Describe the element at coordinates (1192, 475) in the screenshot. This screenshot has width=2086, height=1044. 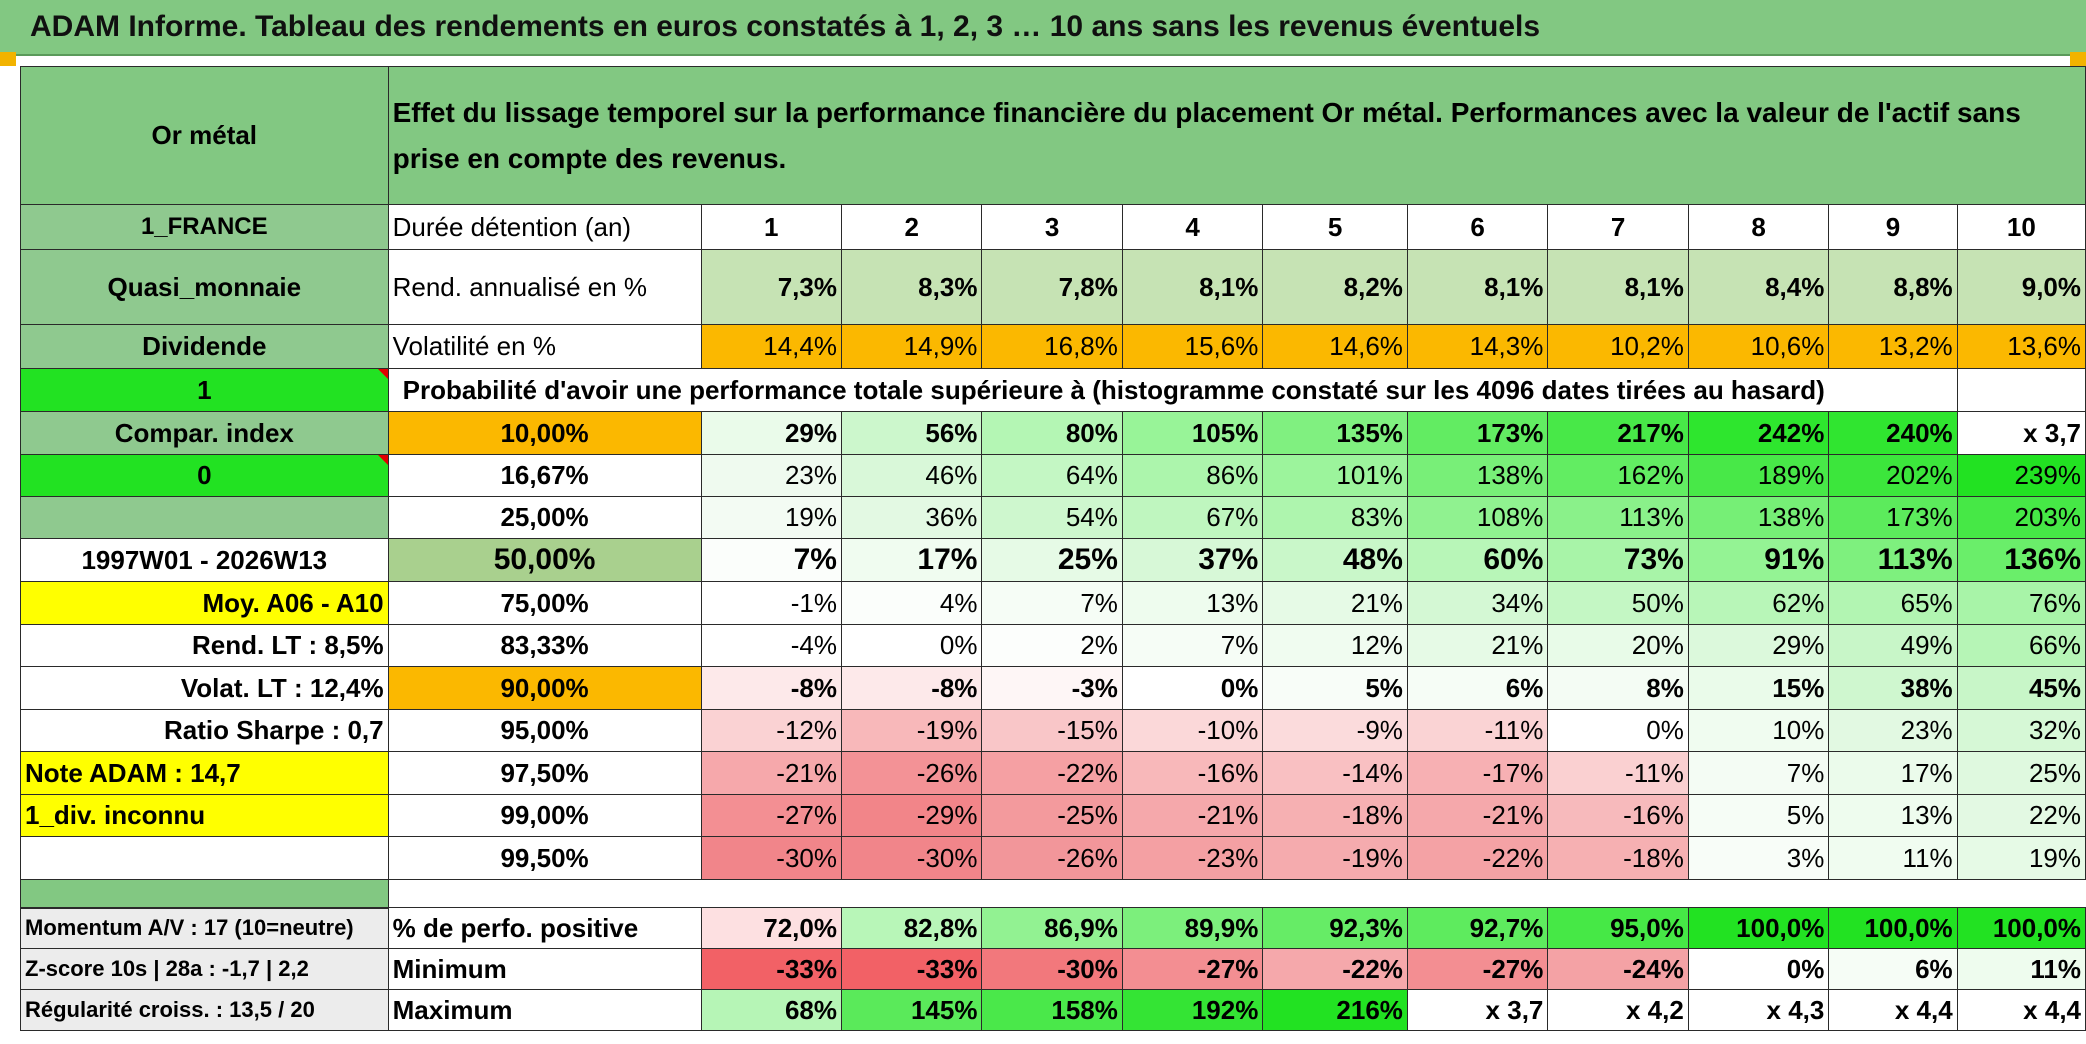
I see `quantile-value: 86%` at that location.